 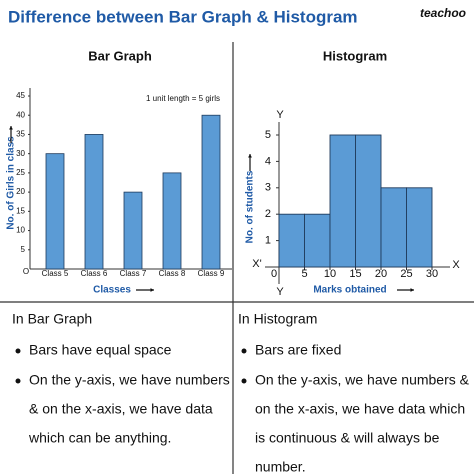 What do you see at coordinates (360, 409) in the screenshot?
I see `bullet-text: on the x-axis, we have data which` at bounding box center [360, 409].